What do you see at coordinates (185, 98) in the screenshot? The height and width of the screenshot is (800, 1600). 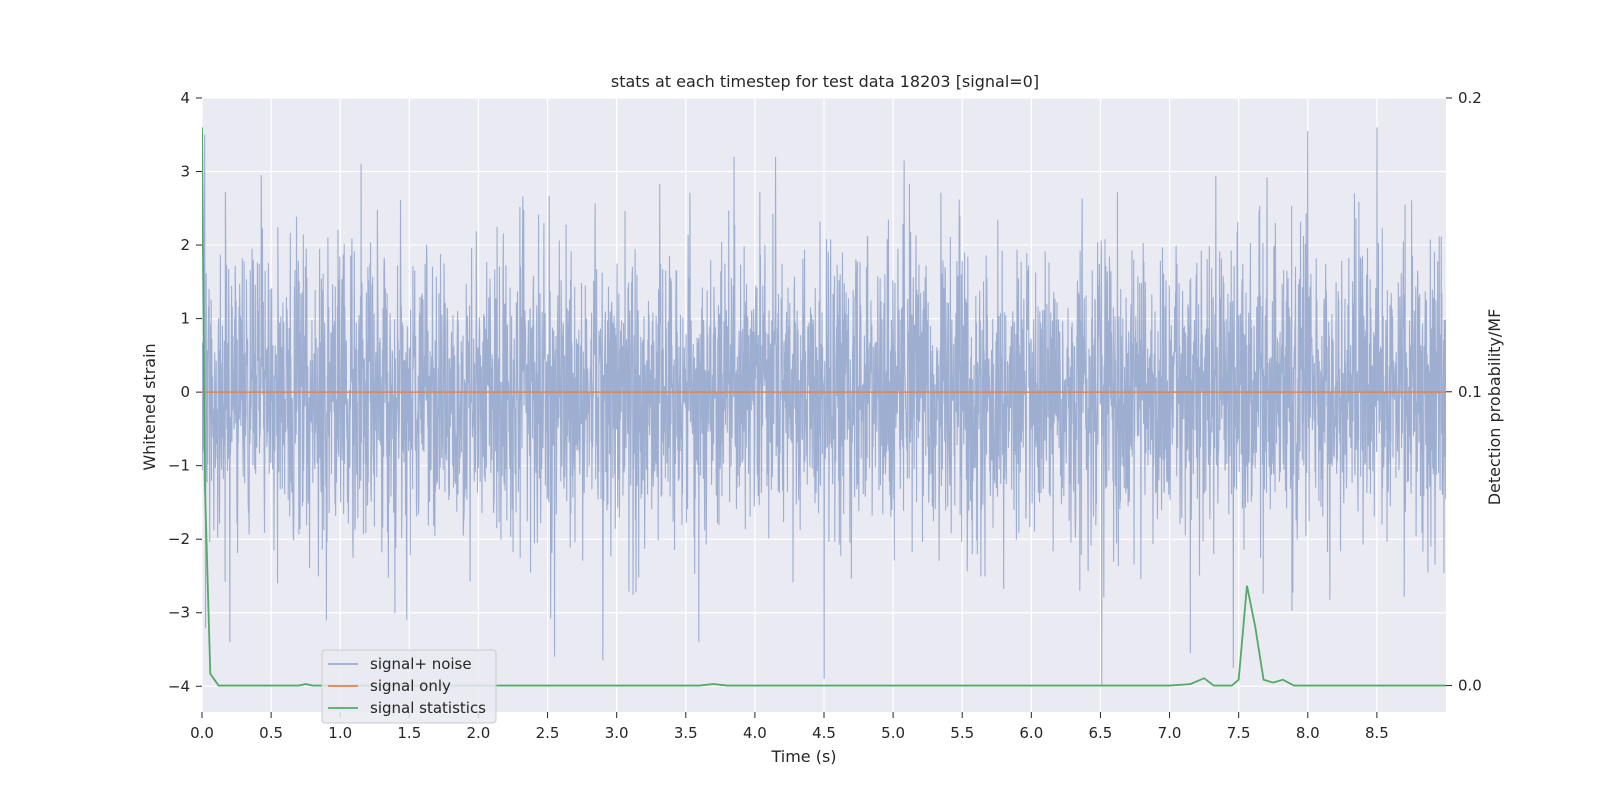 I see `y-tick-label: 4` at bounding box center [185, 98].